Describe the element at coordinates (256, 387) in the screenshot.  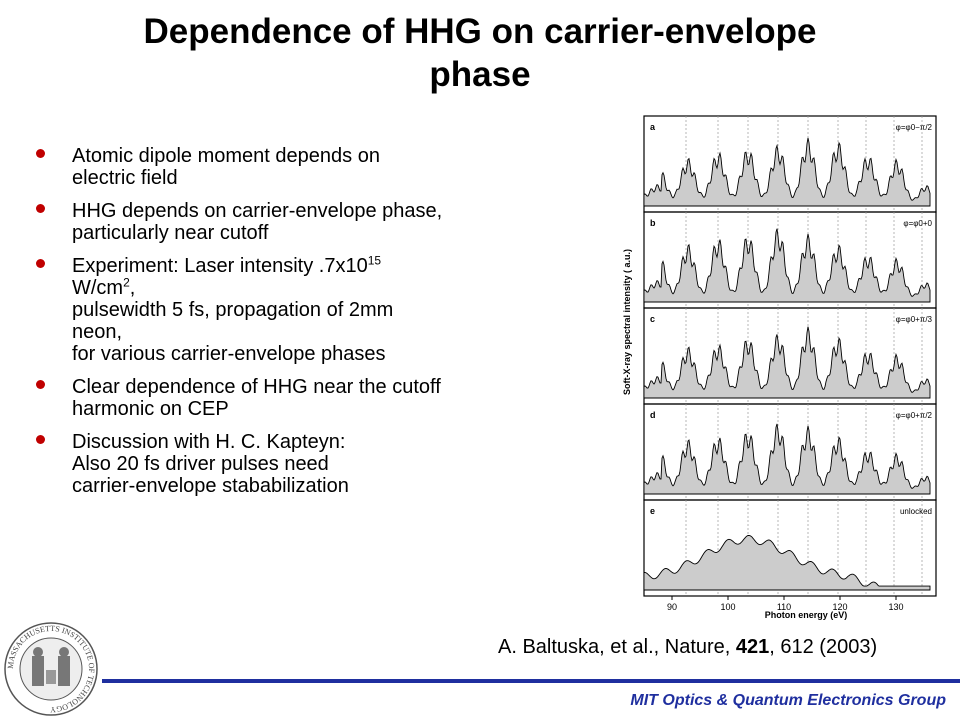
I see `bullet-line: Clear dependence of HHG near the cutoff` at that location.